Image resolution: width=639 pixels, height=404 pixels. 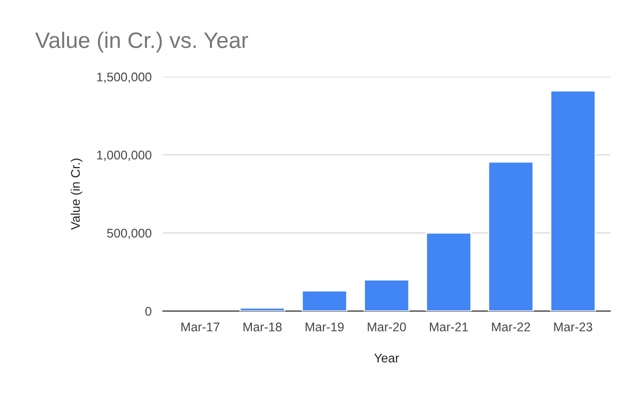 I want to click on x-tick-label: Mar-22, so click(x=511, y=327).